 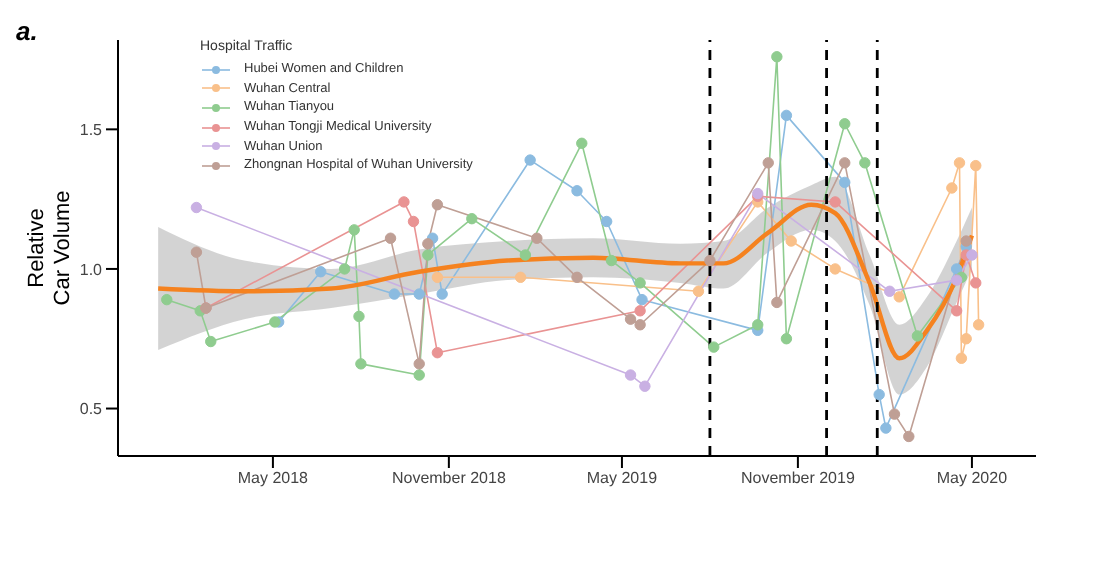 What do you see at coordinates (50, 248) in the screenshot?
I see `y-axis-title: Relative Car Volume` at bounding box center [50, 248].